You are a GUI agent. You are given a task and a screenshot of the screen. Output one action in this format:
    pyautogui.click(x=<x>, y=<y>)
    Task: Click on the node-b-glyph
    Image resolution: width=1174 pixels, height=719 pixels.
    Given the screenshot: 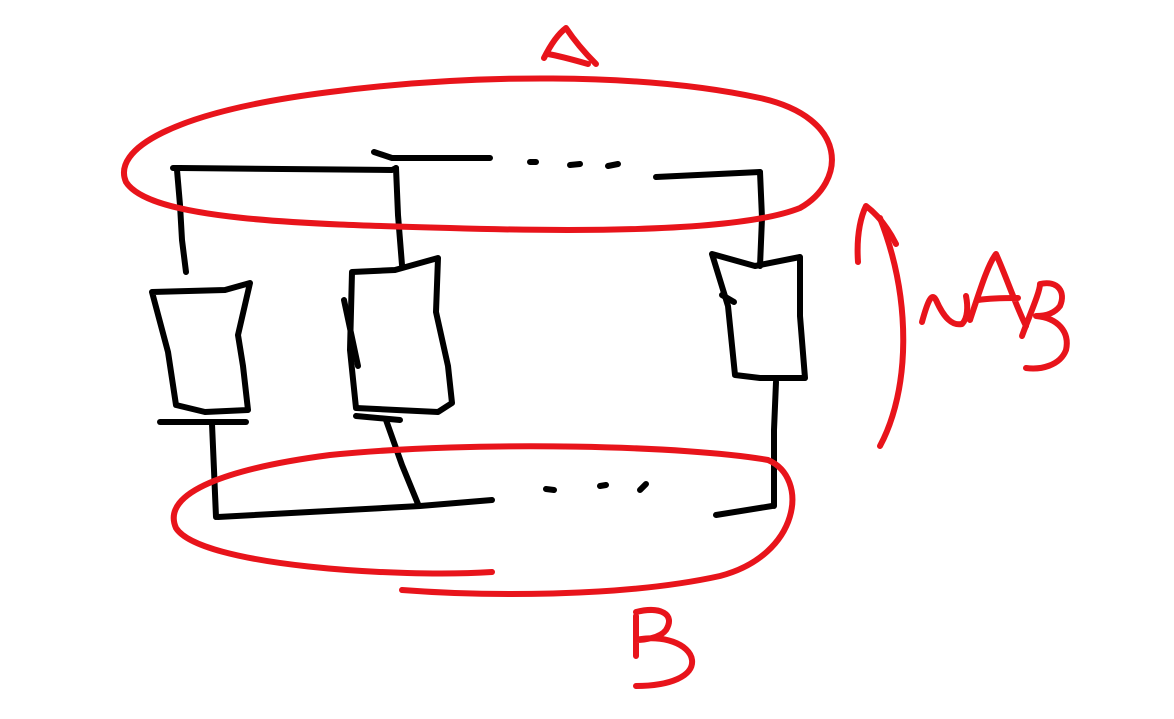 What is the action you would take?
    pyautogui.click(x=664, y=648)
    